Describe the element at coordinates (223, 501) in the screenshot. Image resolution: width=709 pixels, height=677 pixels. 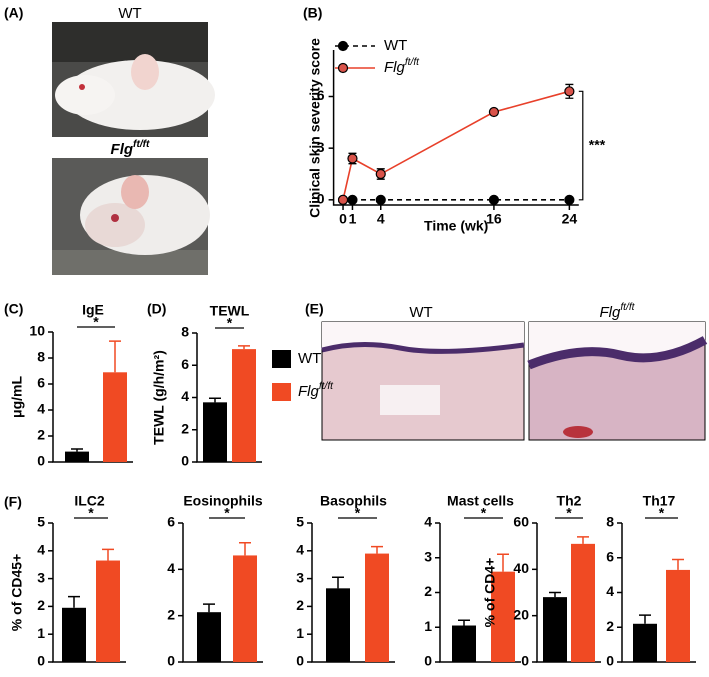
I see `chart-title: Eosinophils` at that location.